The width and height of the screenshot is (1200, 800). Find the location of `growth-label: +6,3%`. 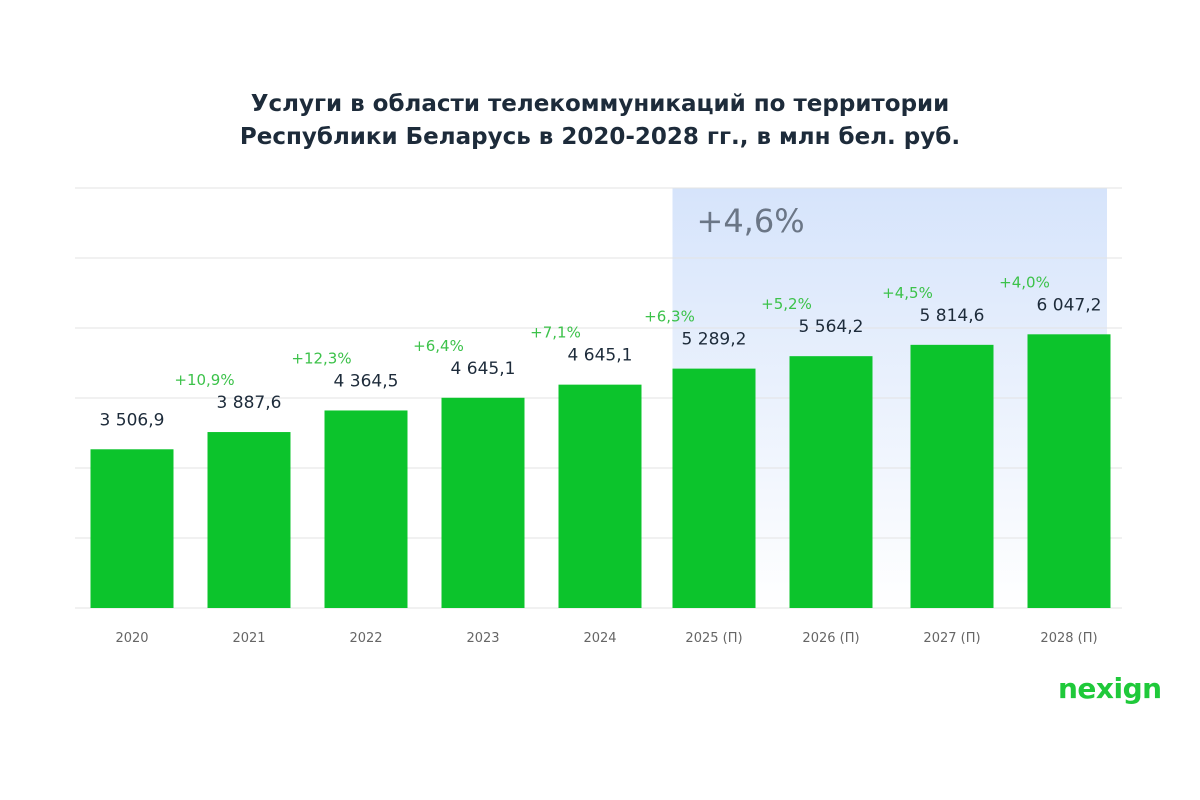

growth-label: +6,3% is located at coordinates (669, 317).